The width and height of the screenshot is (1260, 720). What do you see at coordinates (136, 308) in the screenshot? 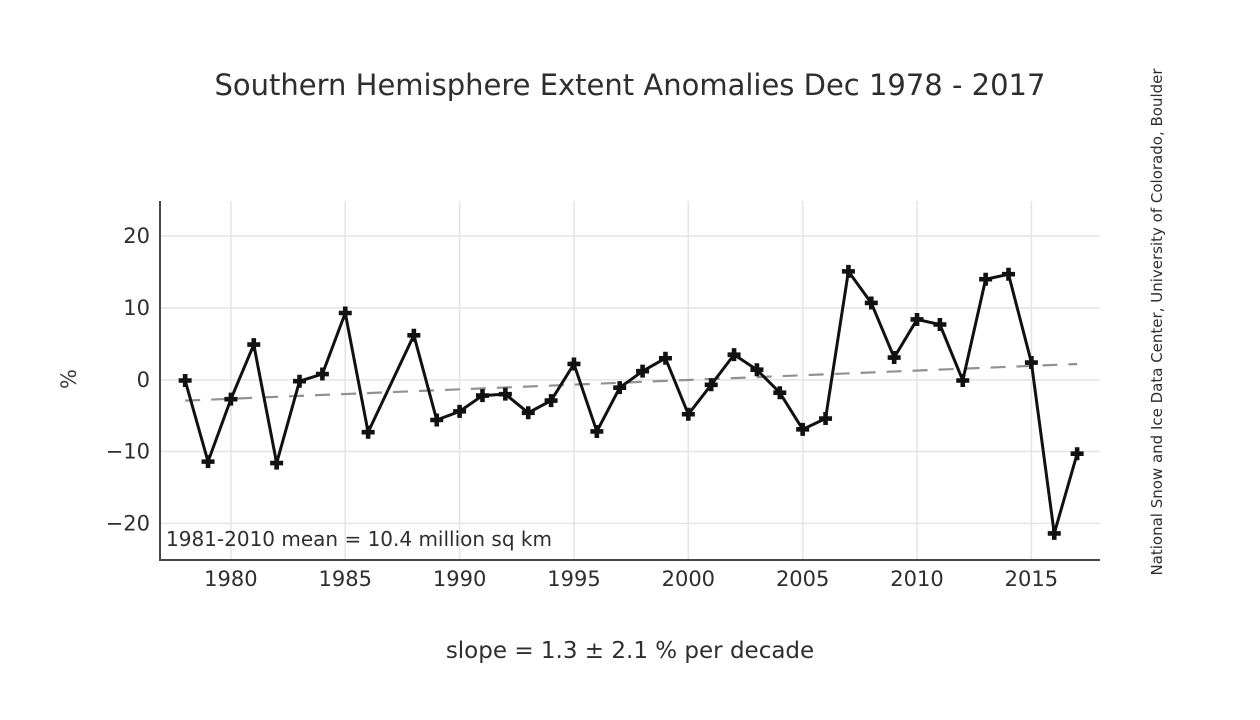
I see `y-tick-label: 10` at bounding box center [136, 308].